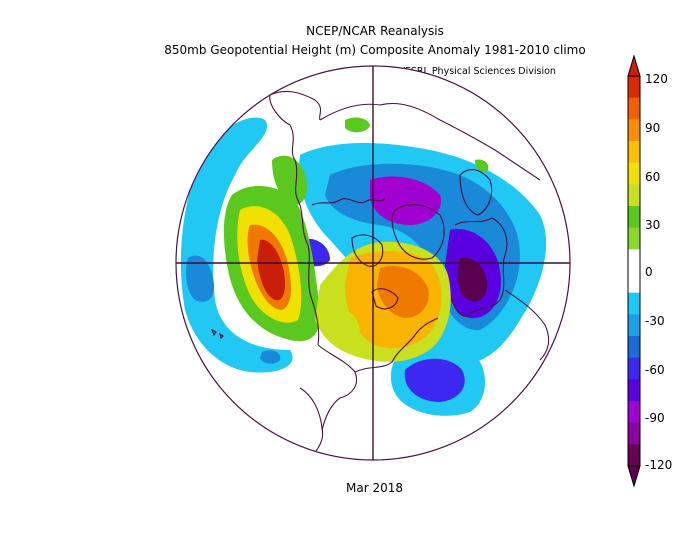  What do you see at coordinates (653, 128) in the screenshot?
I see `colorbar-tick-label: 90` at bounding box center [653, 128].